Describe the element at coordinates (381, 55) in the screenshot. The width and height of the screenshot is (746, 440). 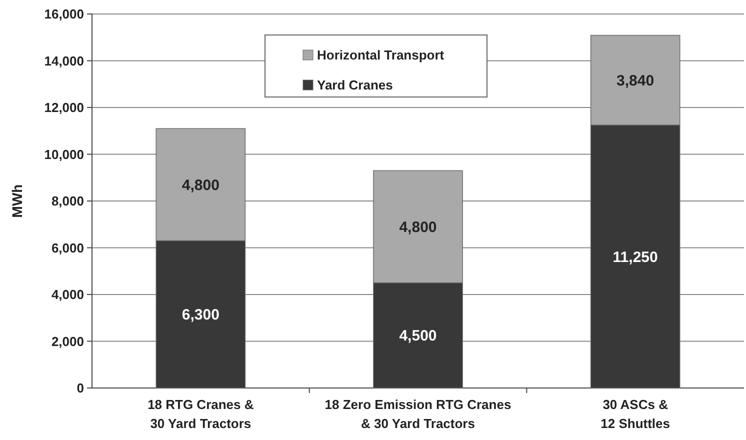
I see `legend-label: Horizontal Transport` at that location.